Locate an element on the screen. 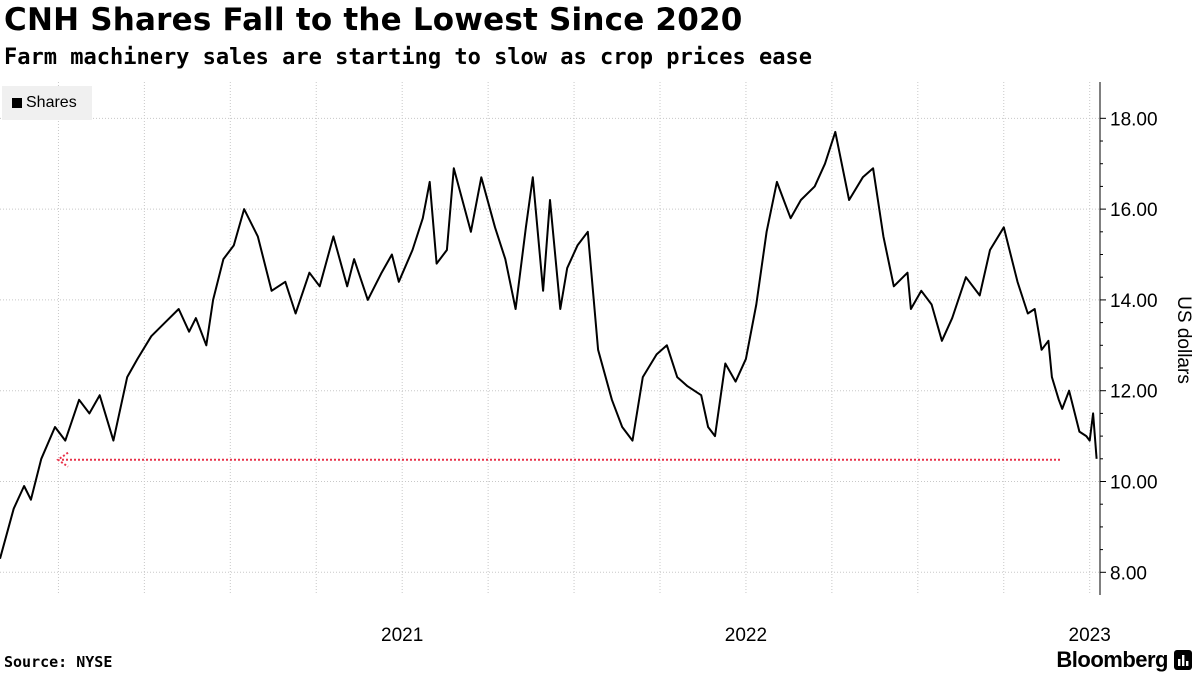  source-note: Source: NYSE is located at coordinates (58, 662).